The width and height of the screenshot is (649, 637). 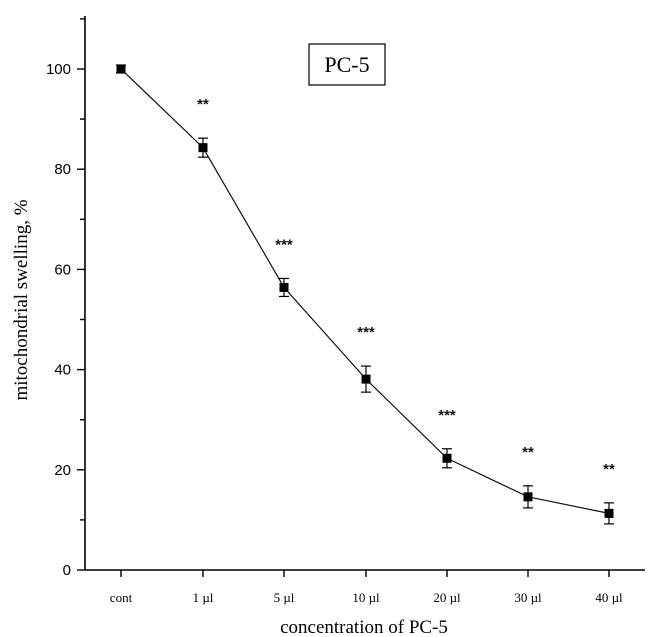 I want to click on legend-box, so click(x=347, y=64).